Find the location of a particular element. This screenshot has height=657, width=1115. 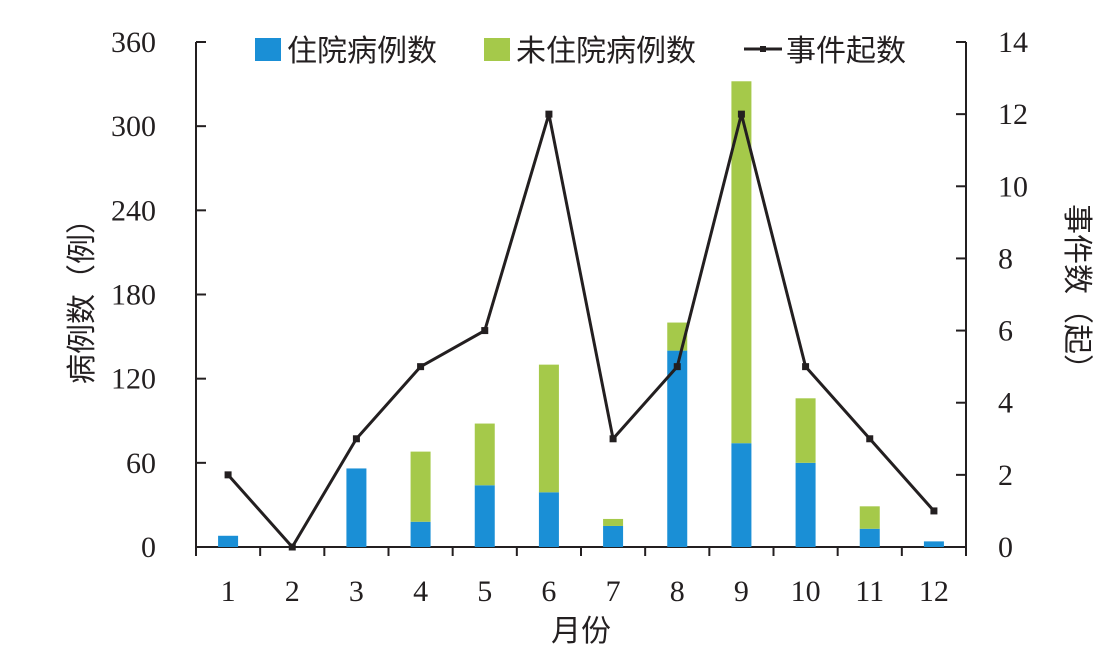

x-tick-label: 4 is located at coordinates (420, 591).